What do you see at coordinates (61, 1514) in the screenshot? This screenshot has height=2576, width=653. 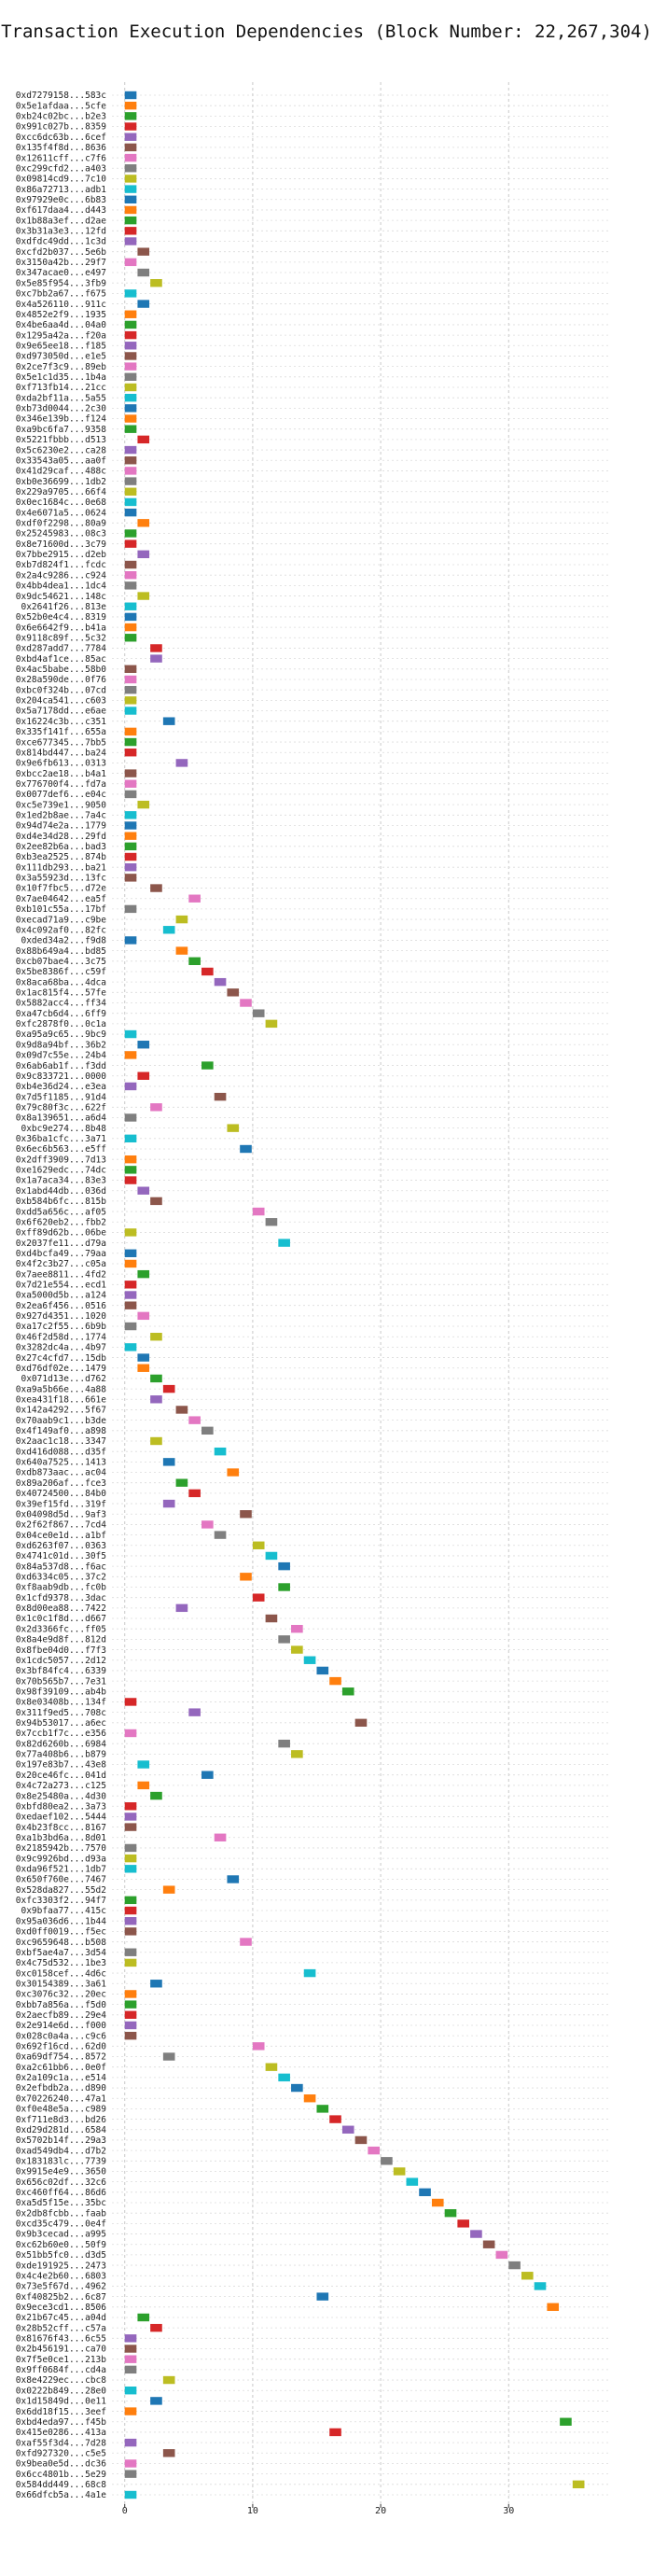 I see `y-tick-label: 0x04098d5d...9af3` at bounding box center [61, 1514].